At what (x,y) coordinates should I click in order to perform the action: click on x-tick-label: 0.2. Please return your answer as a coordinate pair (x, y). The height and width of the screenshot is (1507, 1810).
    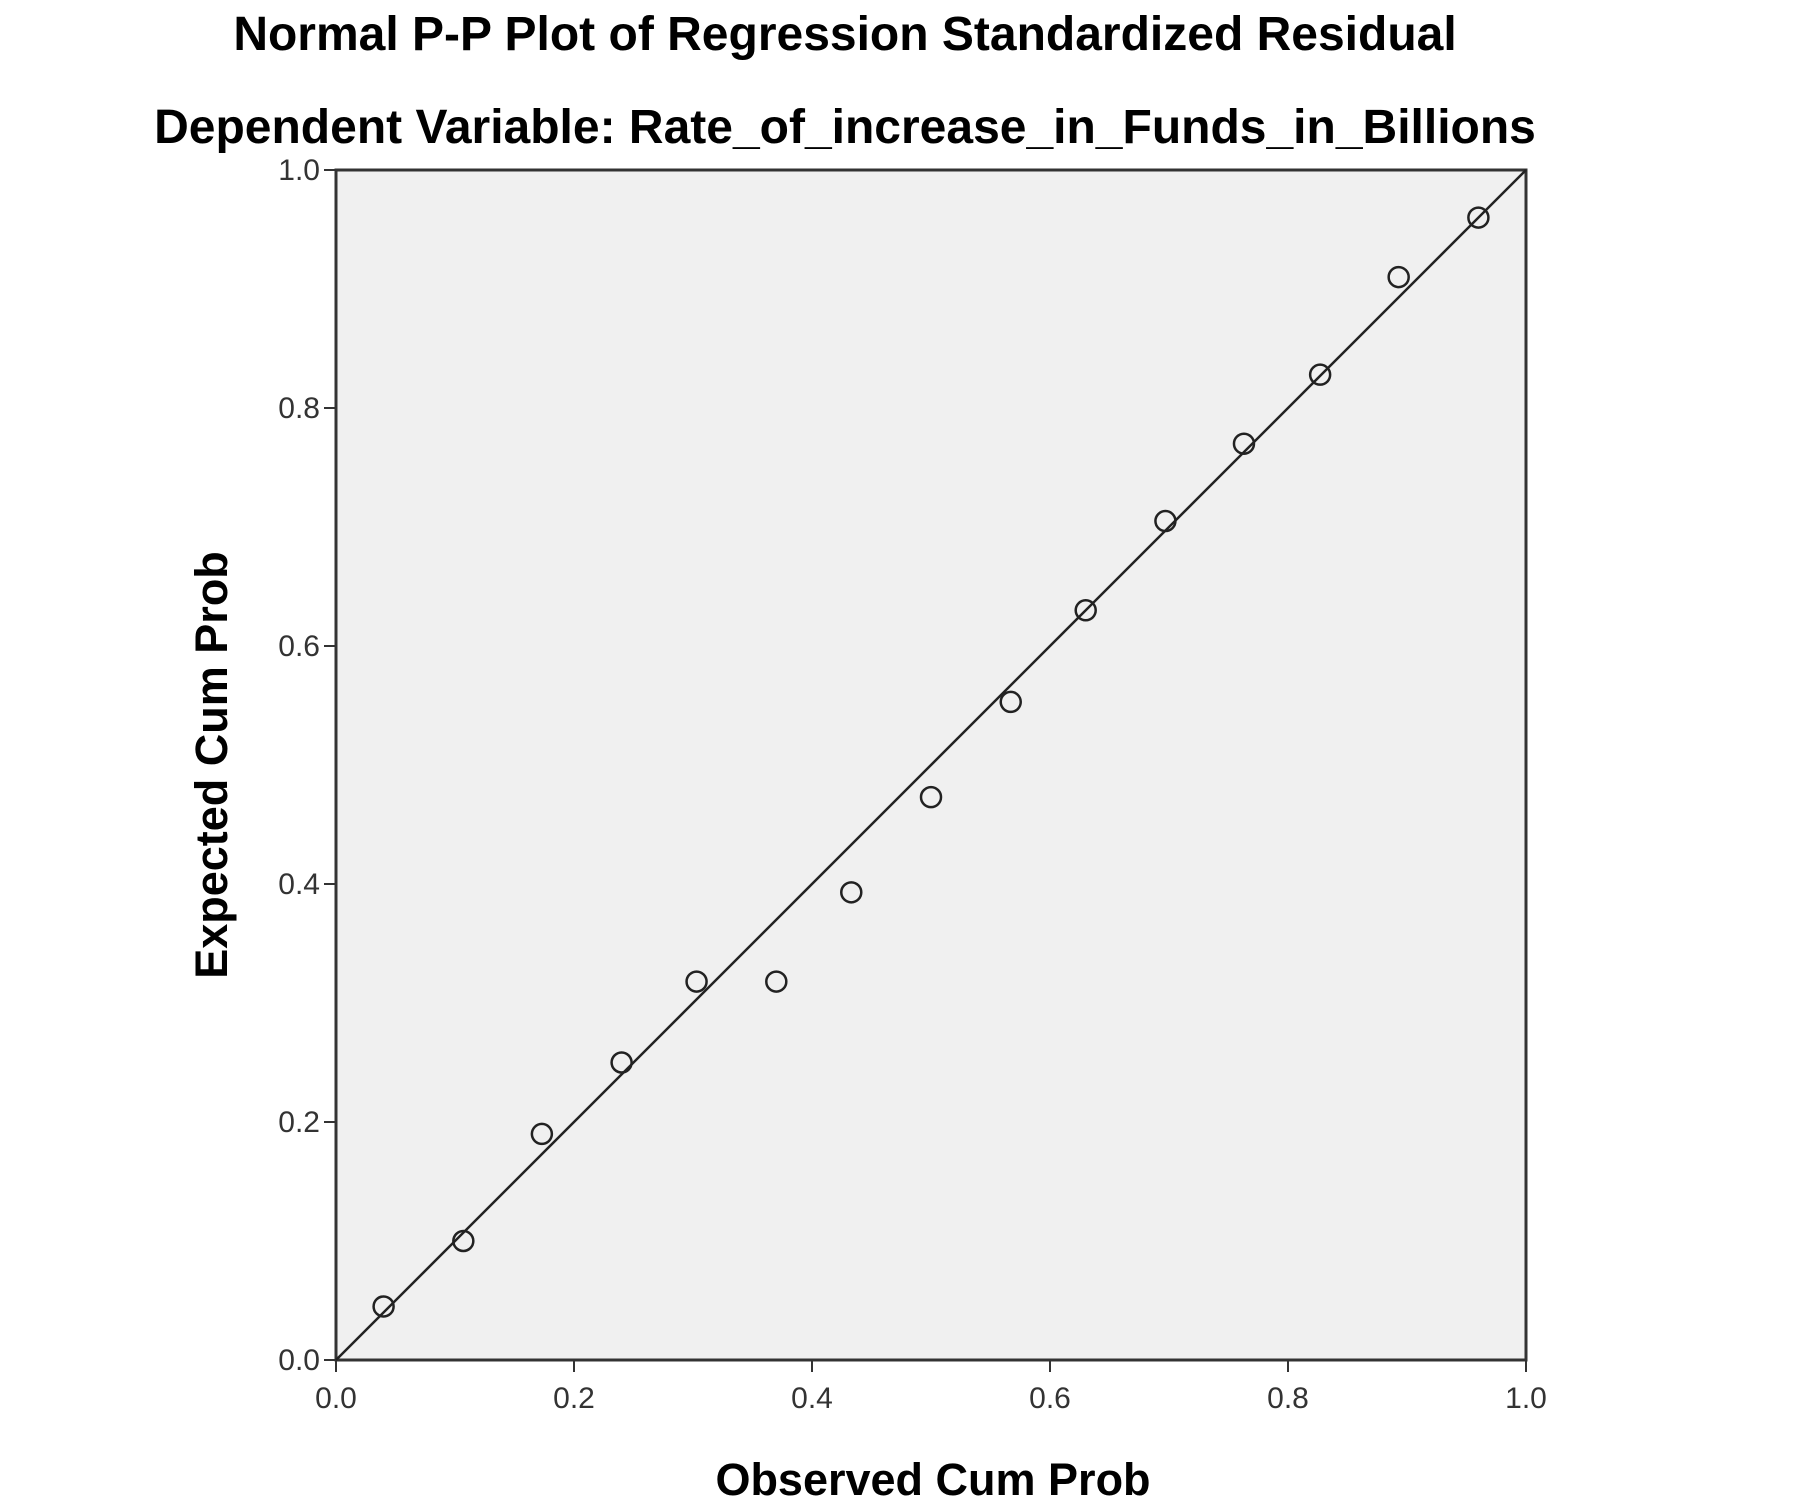
    Looking at the image, I should click on (574, 1398).